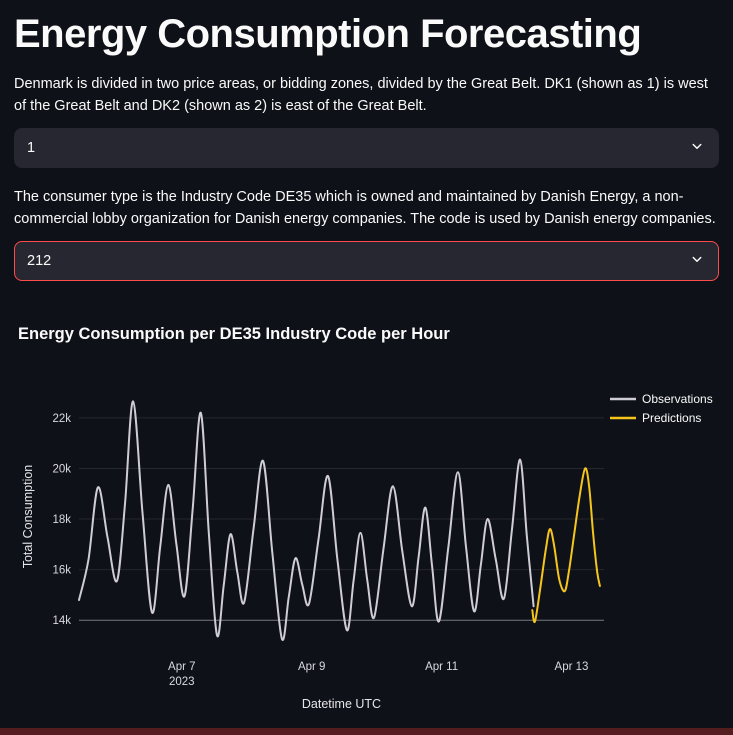  Describe the element at coordinates (341, 704) in the screenshot. I see `x-axis-title: Datetime UTC` at that location.